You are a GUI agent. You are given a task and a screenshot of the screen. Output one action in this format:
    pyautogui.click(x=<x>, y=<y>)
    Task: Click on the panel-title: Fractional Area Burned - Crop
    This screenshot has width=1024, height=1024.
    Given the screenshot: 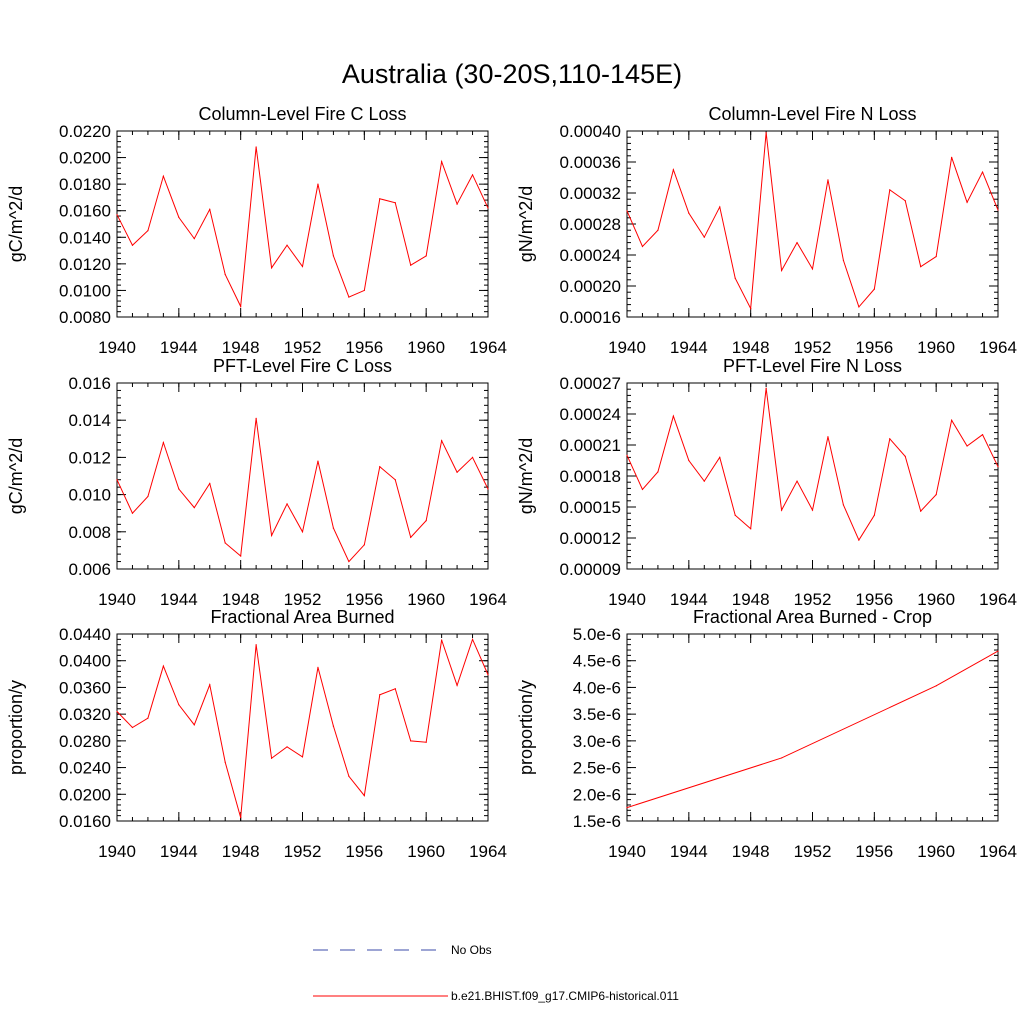 What is the action you would take?
    pyautogui.click(x=812, y=617)
    